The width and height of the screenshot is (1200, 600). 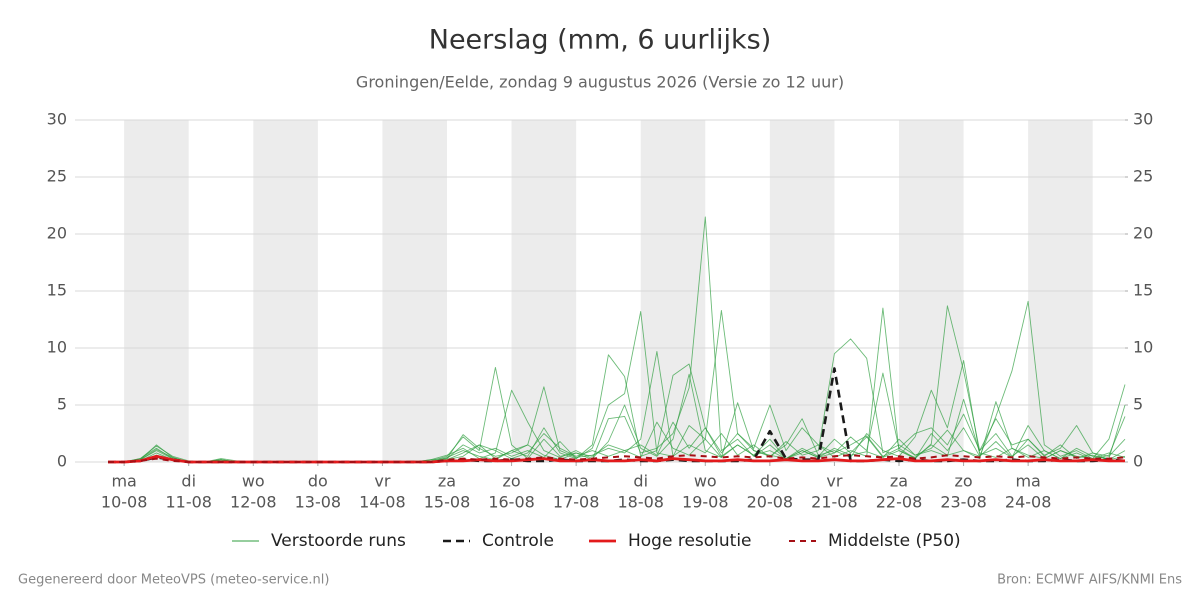 What do you see at coordinates (617, 458) in the screenshot?
I see `line` at bounding box center [617, 458].